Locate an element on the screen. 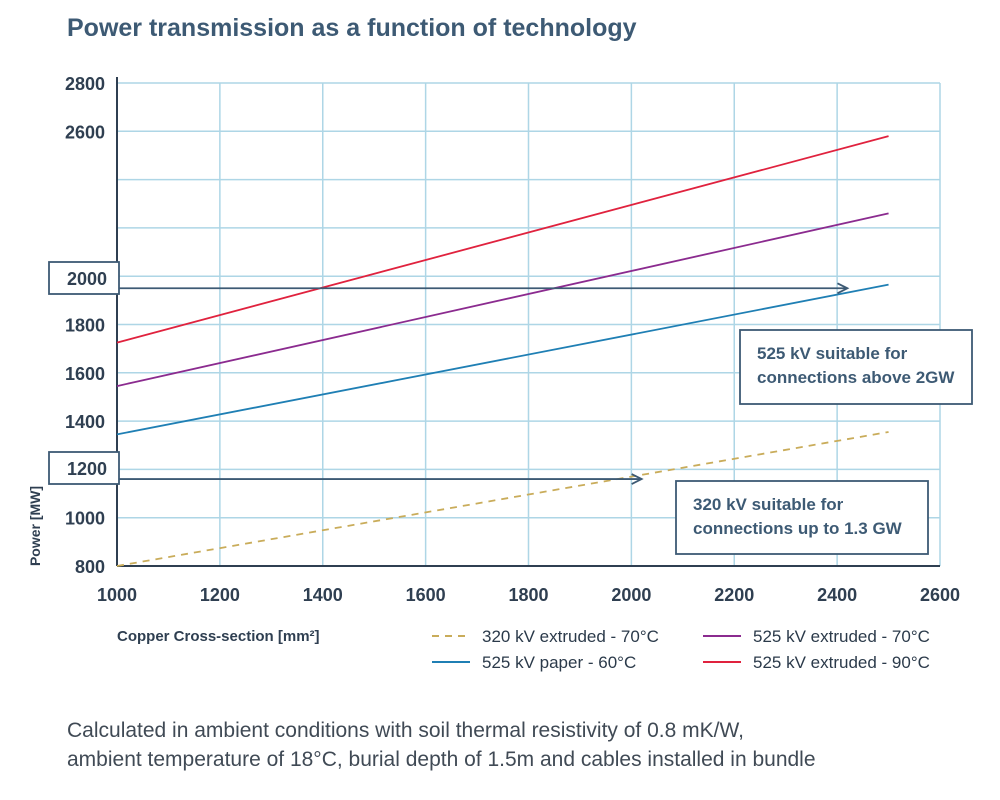  legend-label-4: 525 kV extruded - 90°C is located at coordinates (841, 662).